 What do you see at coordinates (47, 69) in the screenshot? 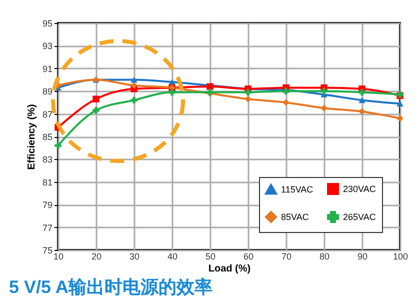
I see `y-tick-label: 91` at bounding box center [47, 69].